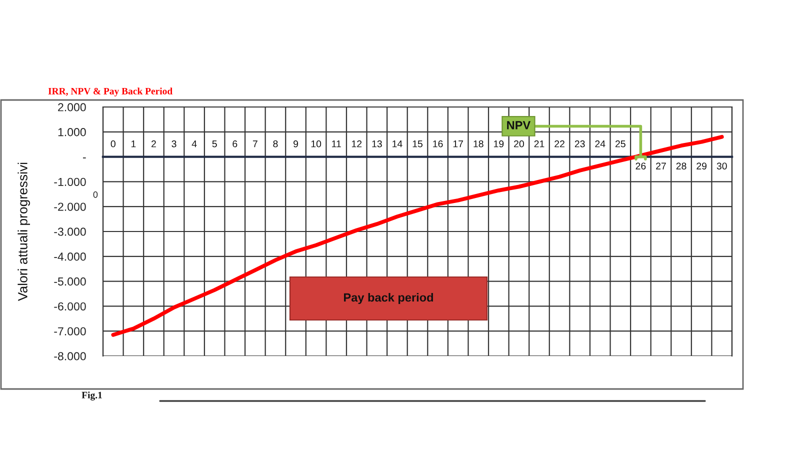 The height and width of the screenshot is (450, 800). I want to click on x-tick-label: 10, so click(316, 144).